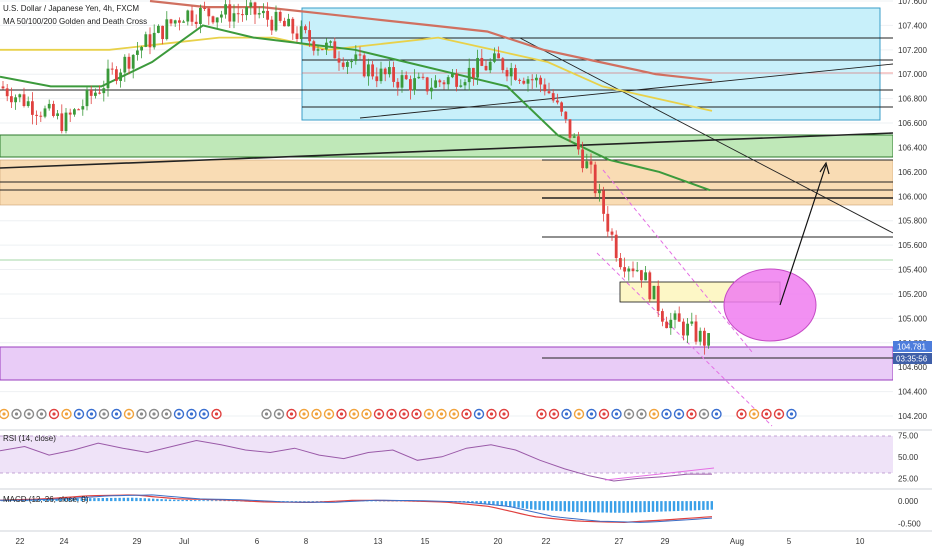 Image resolution: width=932 pixels, height=550 pixels. What do you see at coordinates (64, 541) in the screenshot?
I see `date-tick-label: 24` at bounding box center [64, 541].